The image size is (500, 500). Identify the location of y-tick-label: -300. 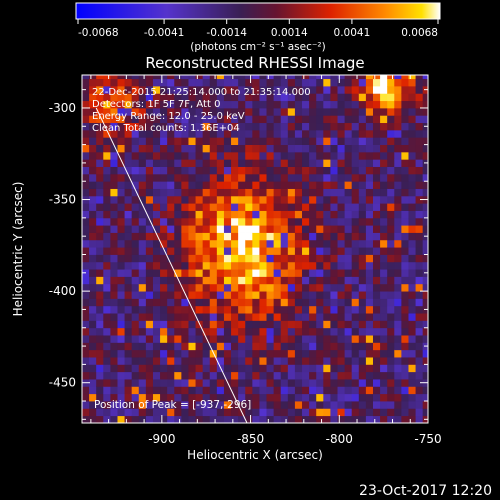
(62, 108).